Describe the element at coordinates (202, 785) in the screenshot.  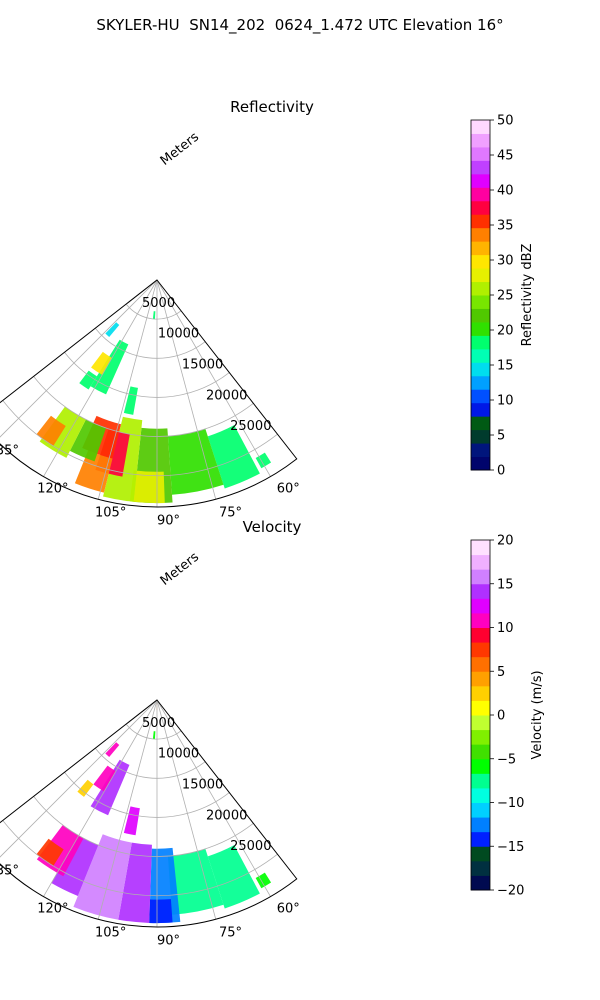
I see `range-tick-label: 15000` at that location.